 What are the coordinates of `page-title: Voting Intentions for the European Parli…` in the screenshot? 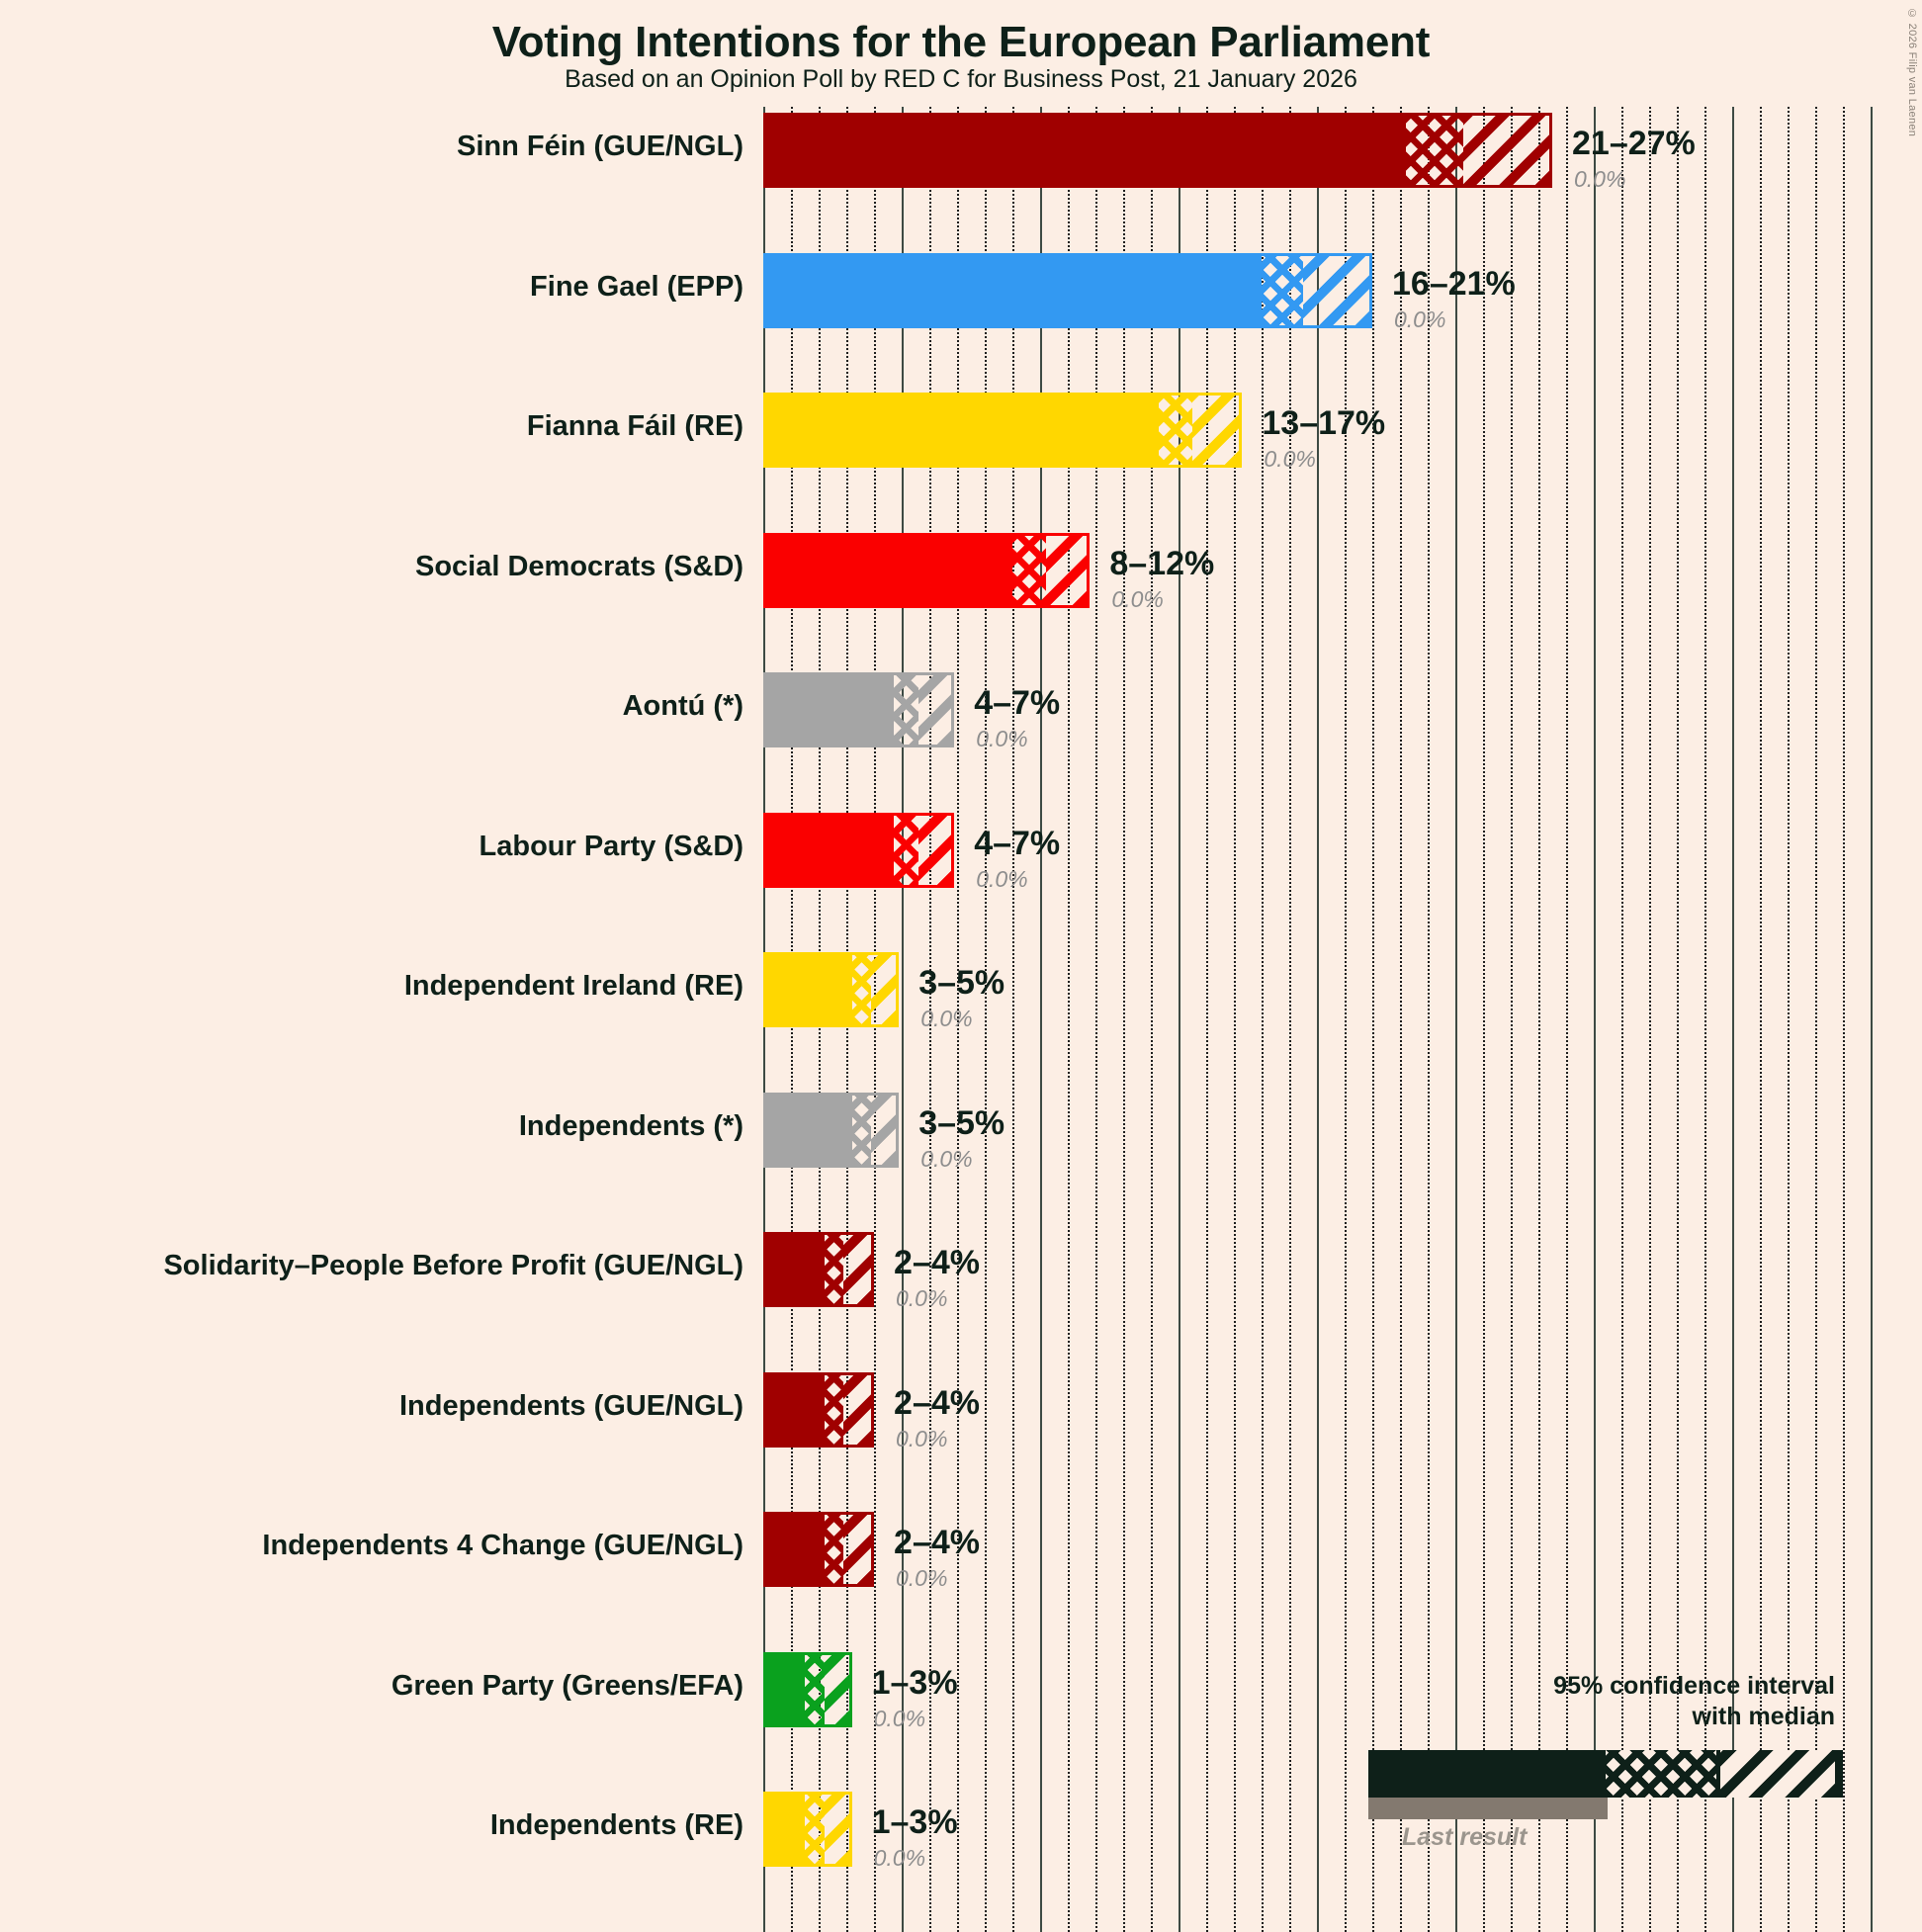 It's located at (961, 42).